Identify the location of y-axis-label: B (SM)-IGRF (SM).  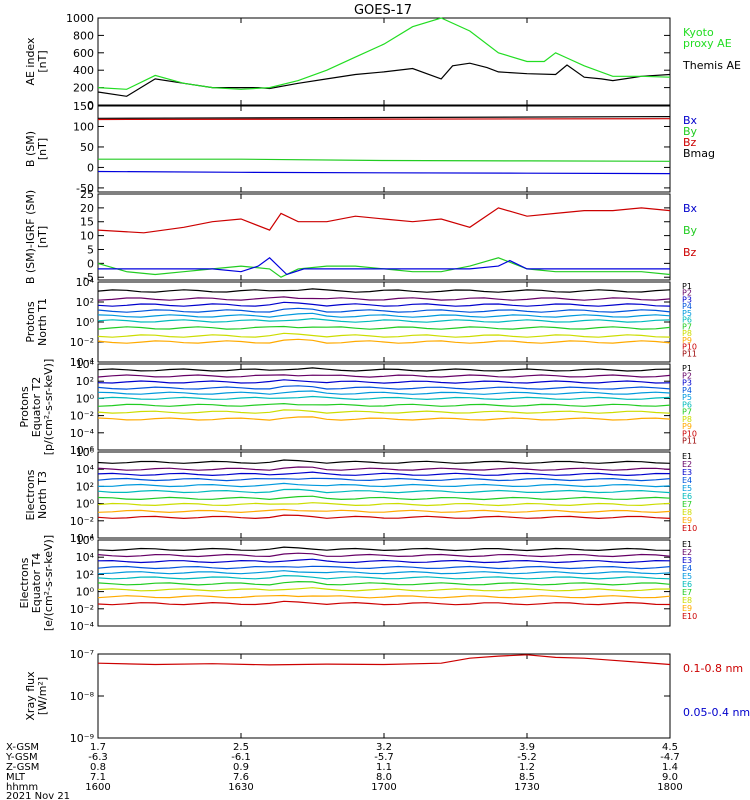
(30, 237).